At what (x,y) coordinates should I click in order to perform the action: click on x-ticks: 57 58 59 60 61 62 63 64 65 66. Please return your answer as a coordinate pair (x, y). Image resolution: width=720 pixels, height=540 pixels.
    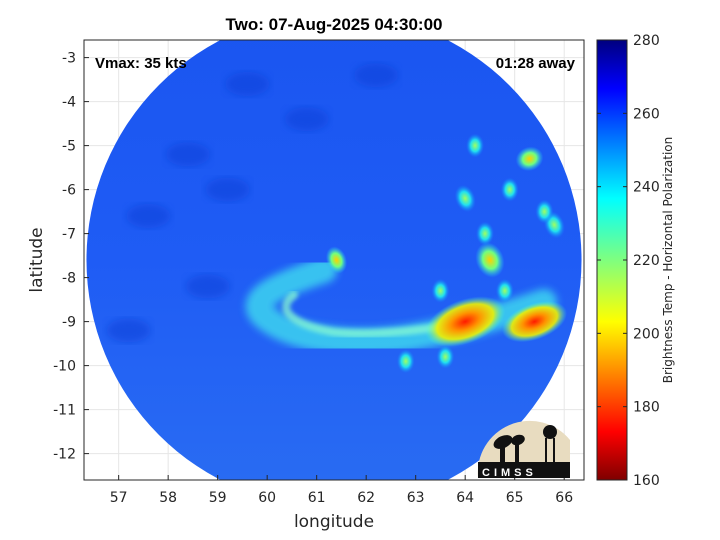
    Looking at the image, I should click on (341, 490).